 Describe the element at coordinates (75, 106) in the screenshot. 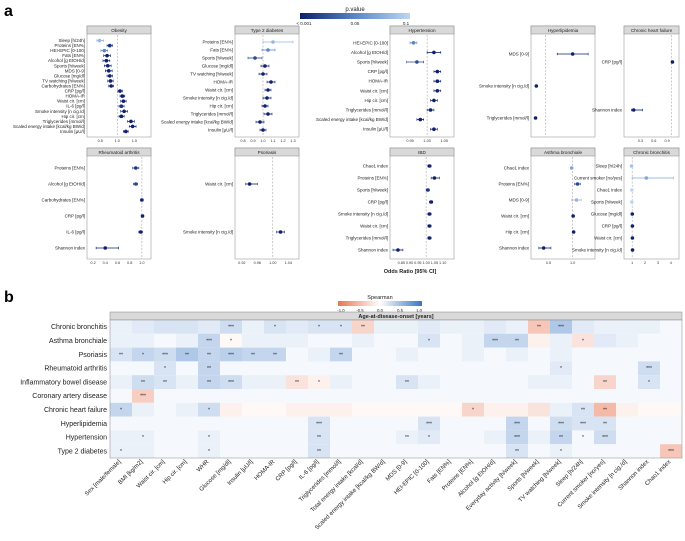

I see `forest-row-label: IL-6 [pg/l]` at that location.